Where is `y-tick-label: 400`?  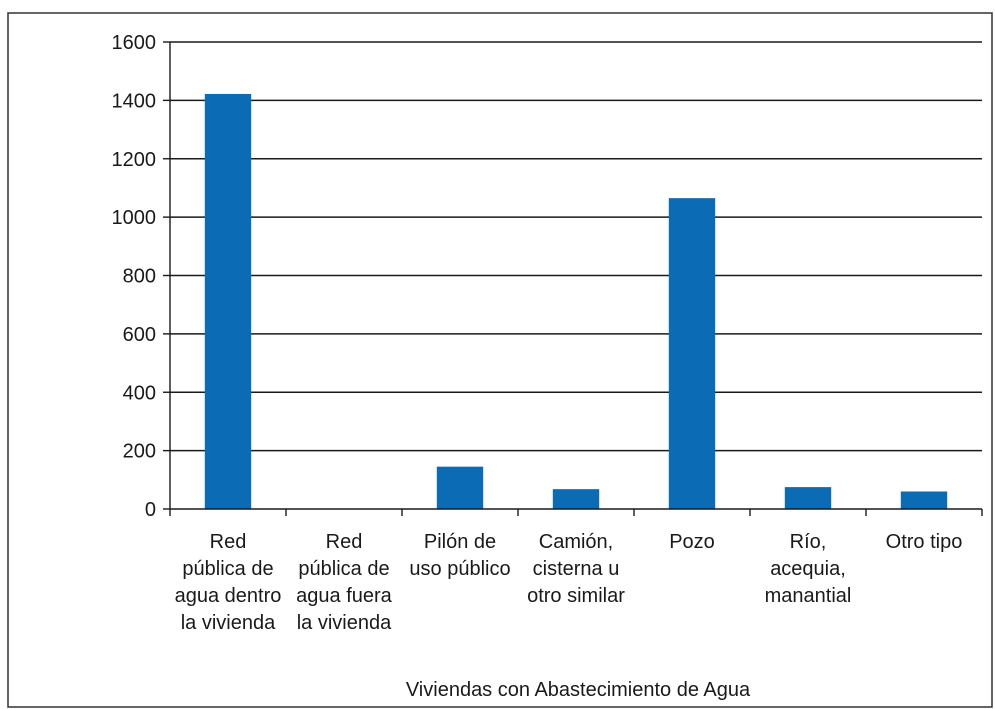
y-tick-label: 400 is located at coordinates (139, 393).